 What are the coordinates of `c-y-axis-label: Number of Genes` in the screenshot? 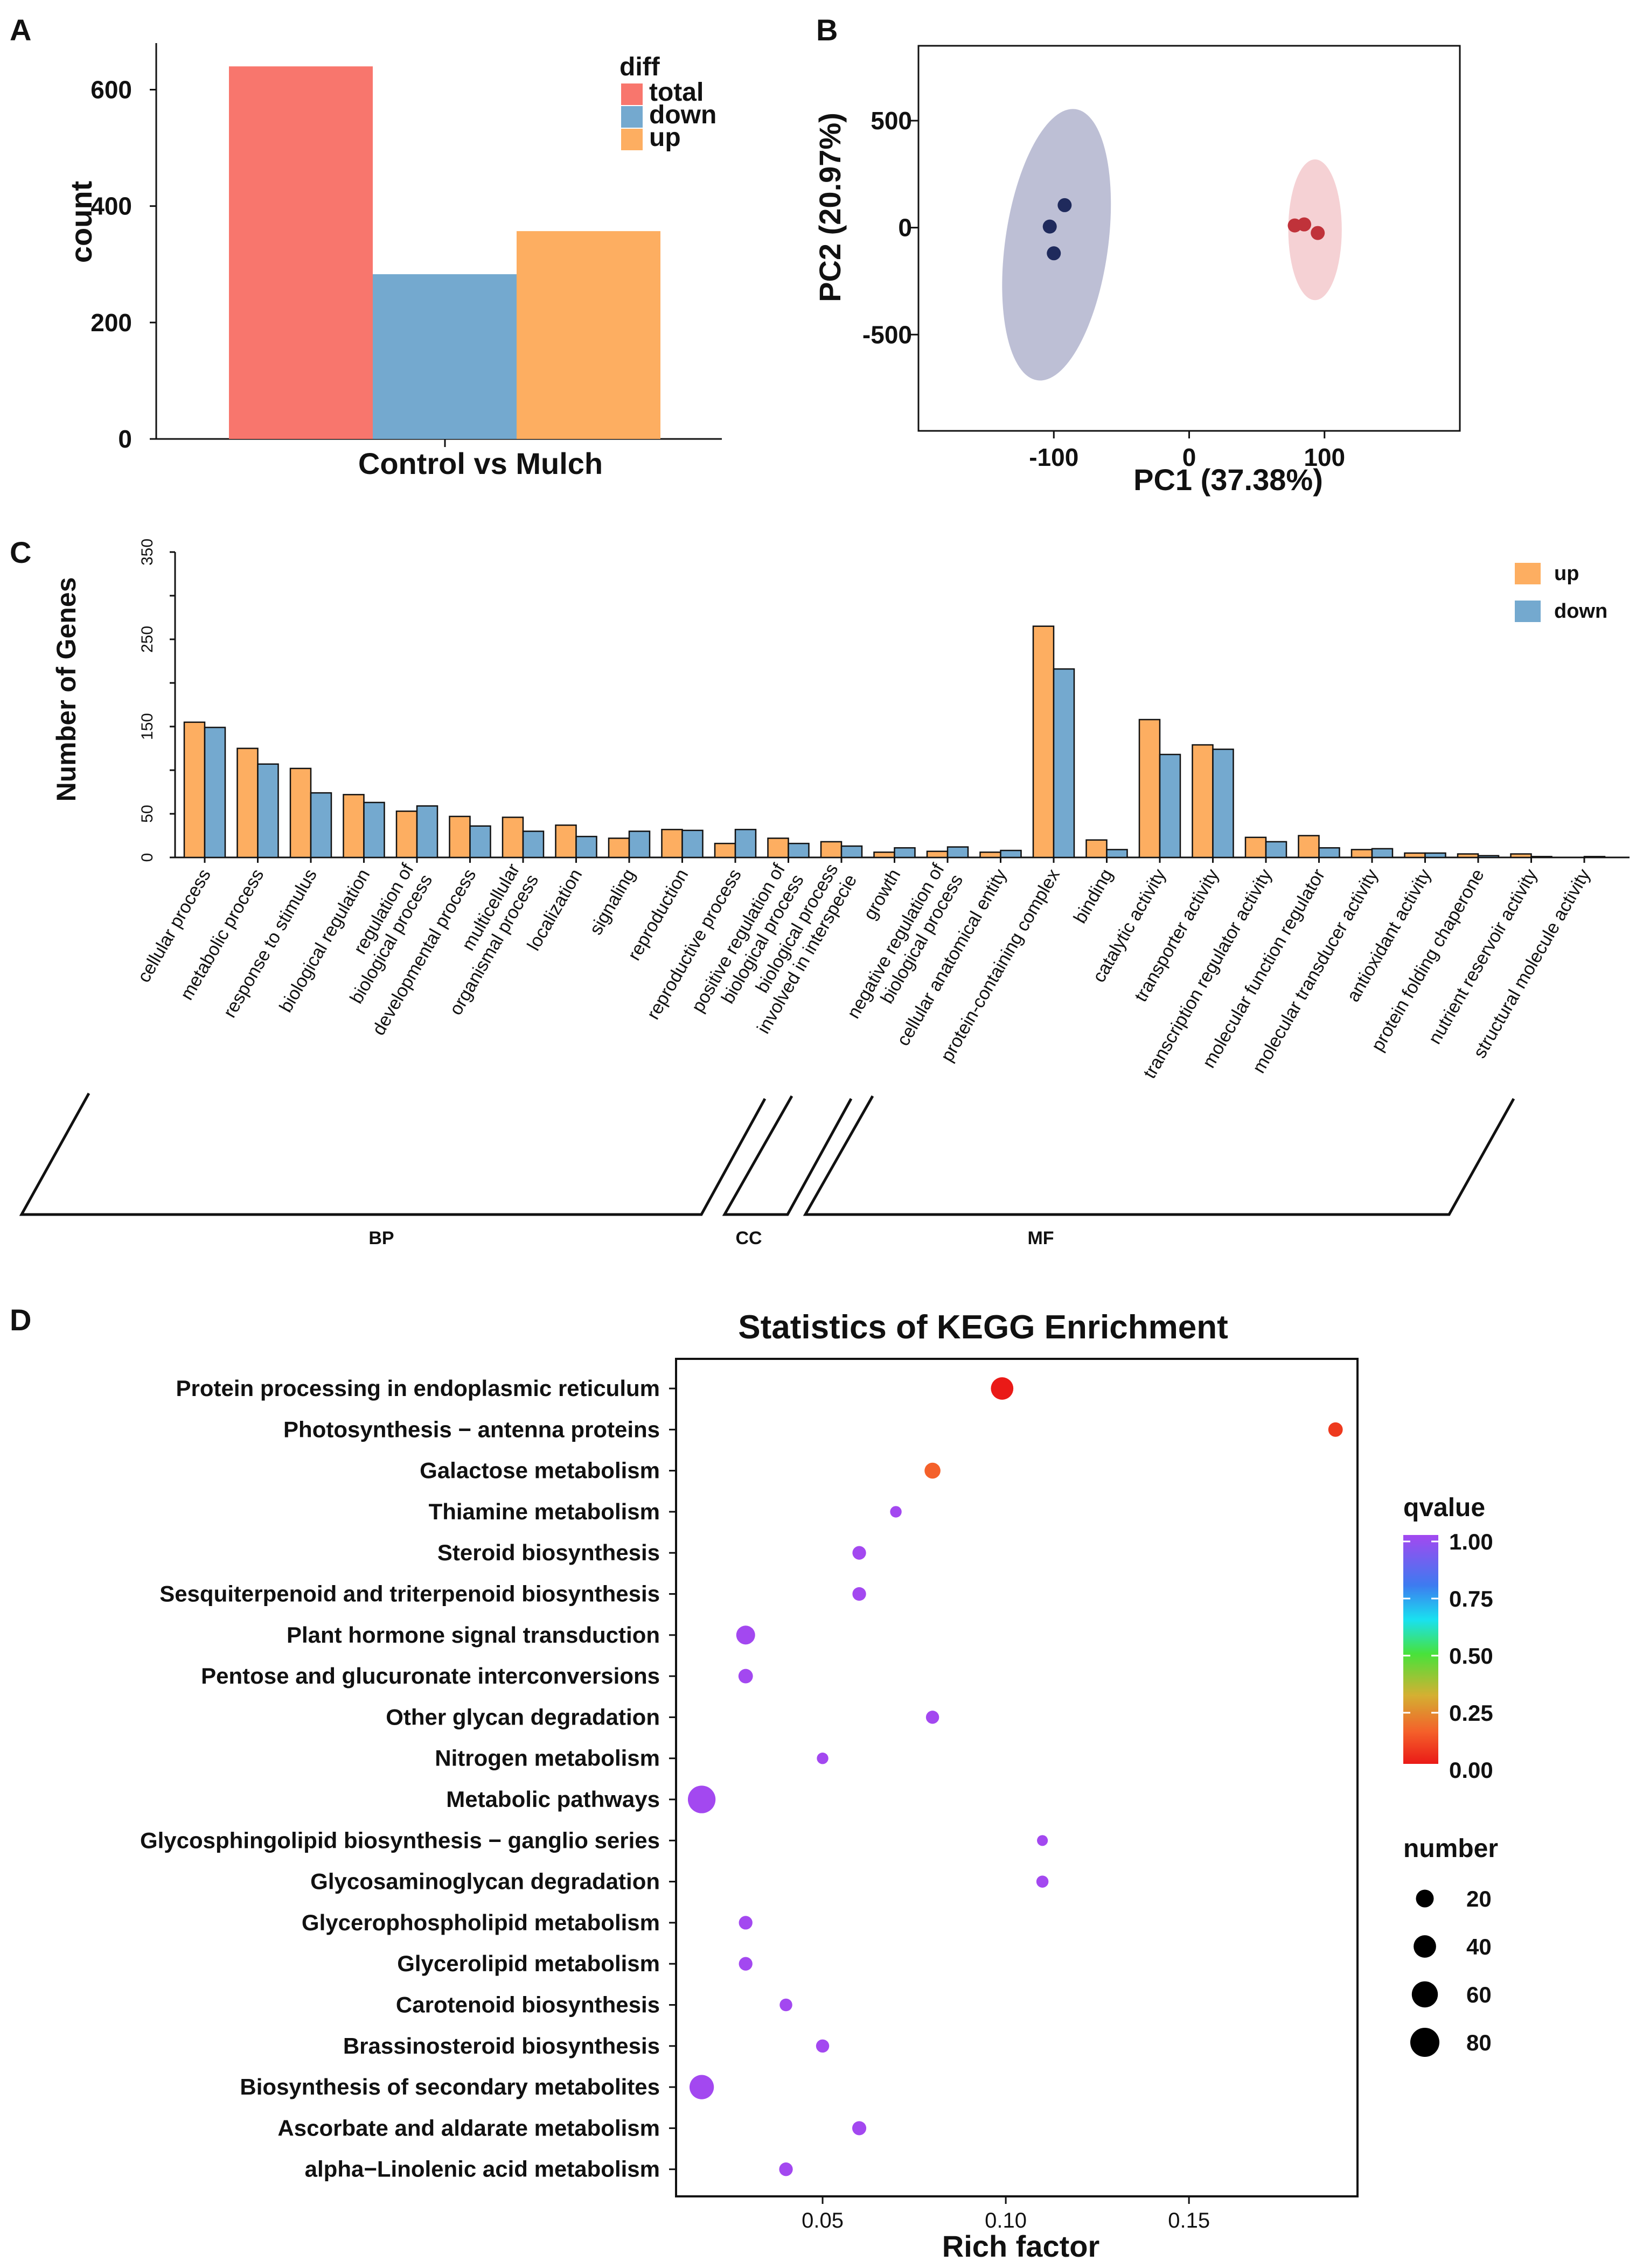 It's located at (66, 689).